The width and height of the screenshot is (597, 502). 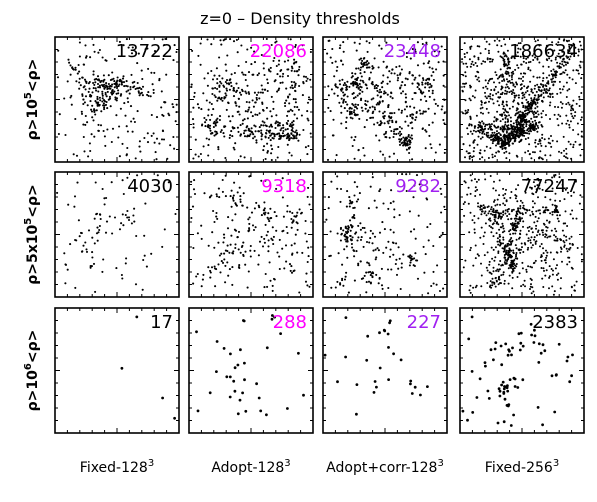 I want to click on count-label: 77247, so click(x=549, y=186).